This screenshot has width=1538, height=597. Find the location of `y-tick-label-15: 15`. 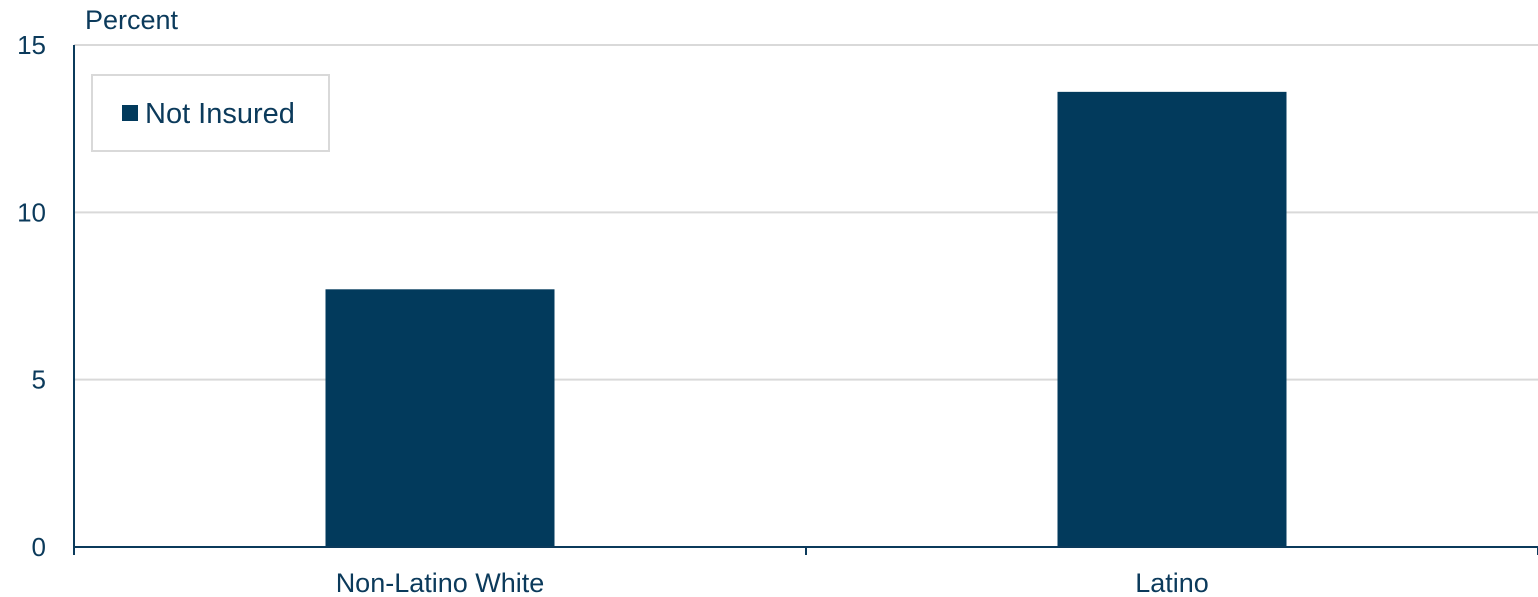

y-tick-label-15: 15 is located at coordinates (31, 45).